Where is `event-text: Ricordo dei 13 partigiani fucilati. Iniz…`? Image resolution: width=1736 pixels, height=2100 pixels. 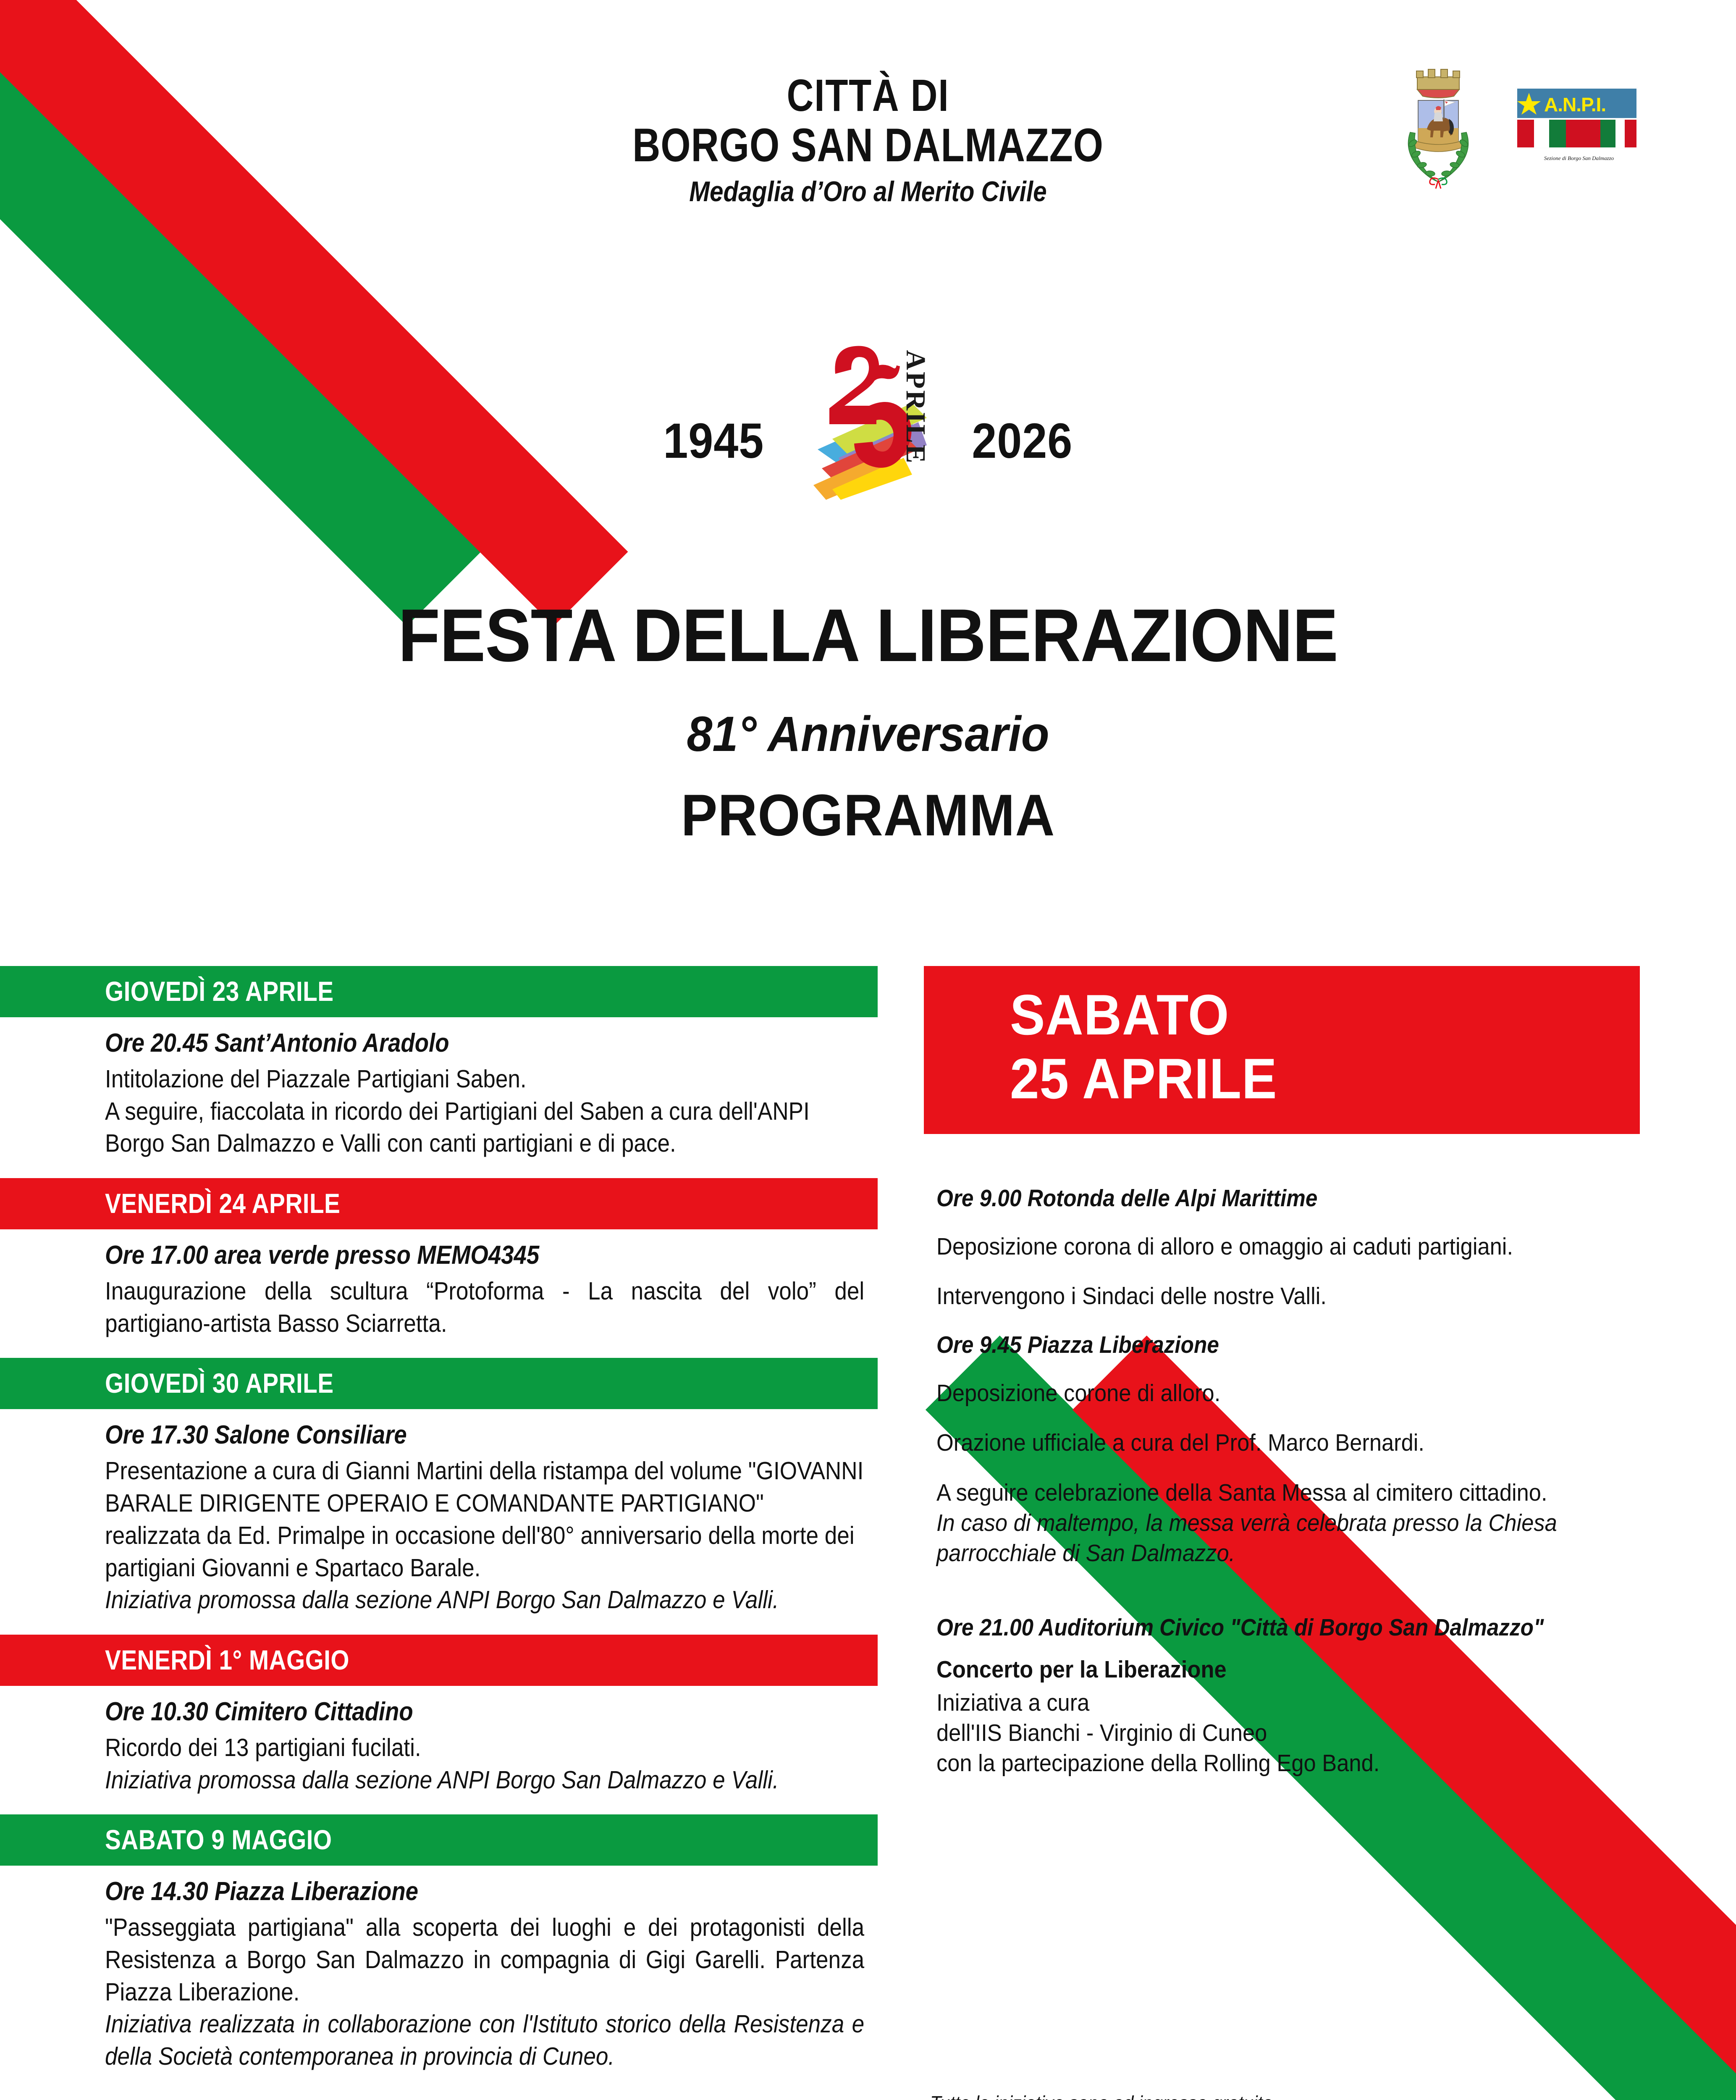
event-text: Ricordo dei 13 partigiani fucilati. Iniz… is located at coordinates (484, 1764).